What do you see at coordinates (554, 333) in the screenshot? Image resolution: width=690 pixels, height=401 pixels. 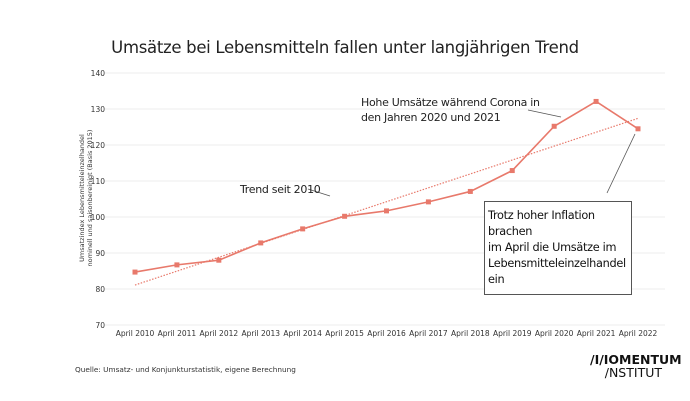 I see `x-tick-label: April 2020` at bounding box center [554, 333].